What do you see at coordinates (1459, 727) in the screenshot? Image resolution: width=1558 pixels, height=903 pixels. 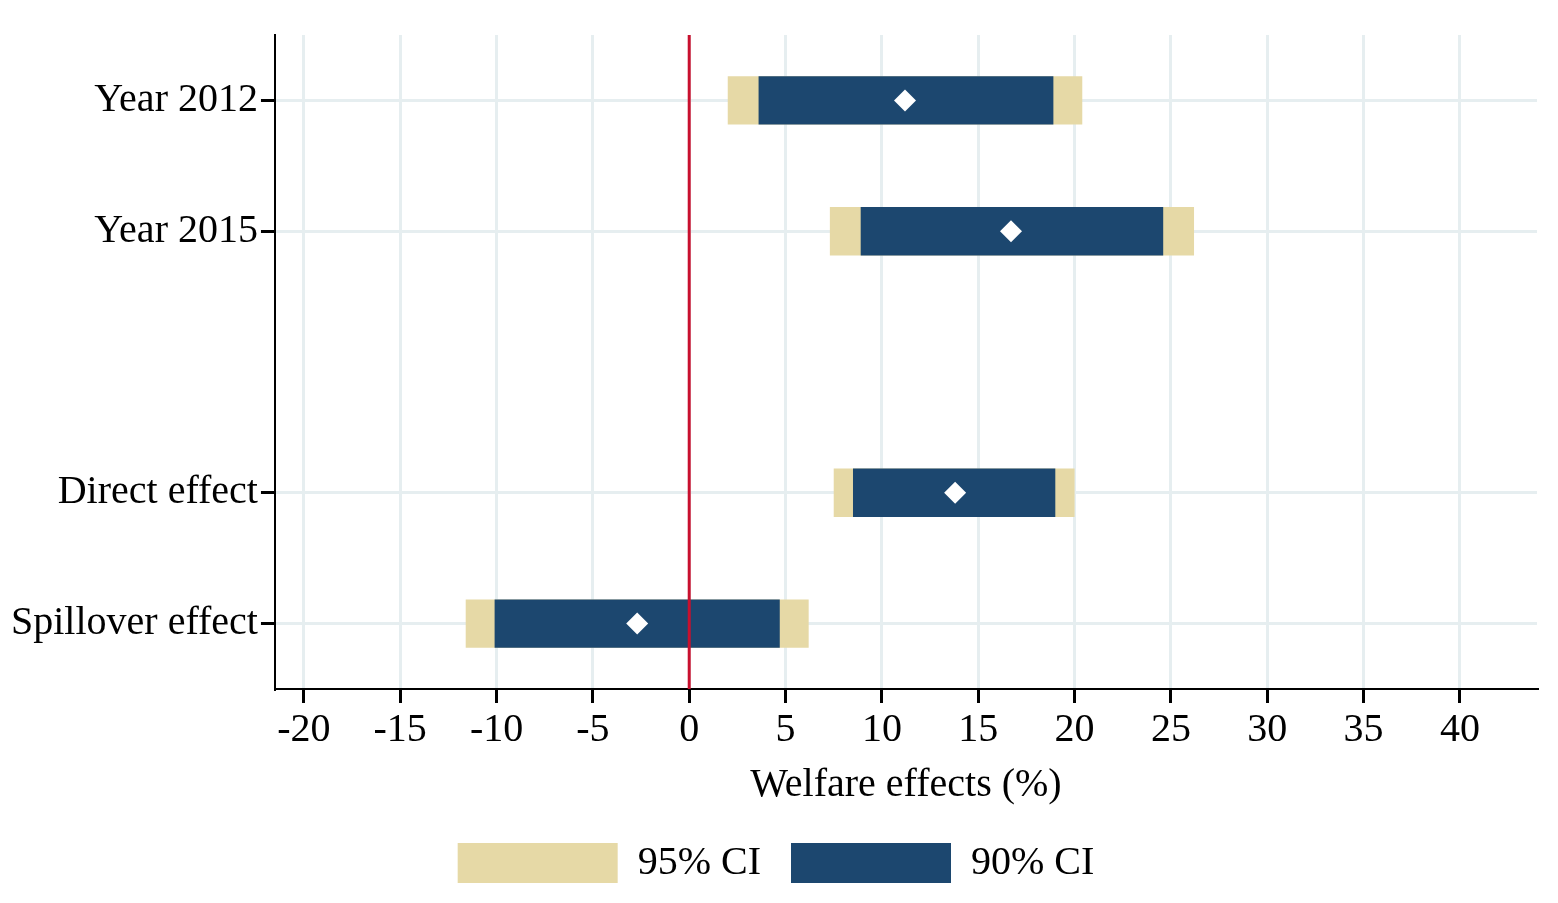 I see `x-tick-label: 40` at bounding box center [1459, 727].